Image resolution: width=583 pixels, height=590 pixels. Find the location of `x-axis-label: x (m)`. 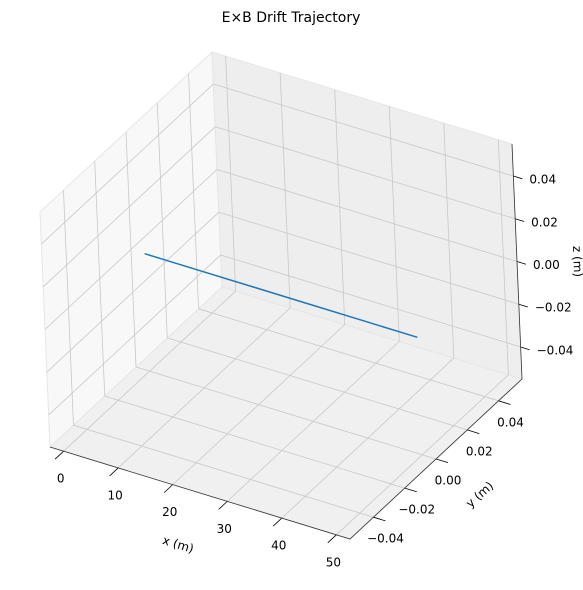

x-axis-label: x (m) is located at coordinates (178, 544).